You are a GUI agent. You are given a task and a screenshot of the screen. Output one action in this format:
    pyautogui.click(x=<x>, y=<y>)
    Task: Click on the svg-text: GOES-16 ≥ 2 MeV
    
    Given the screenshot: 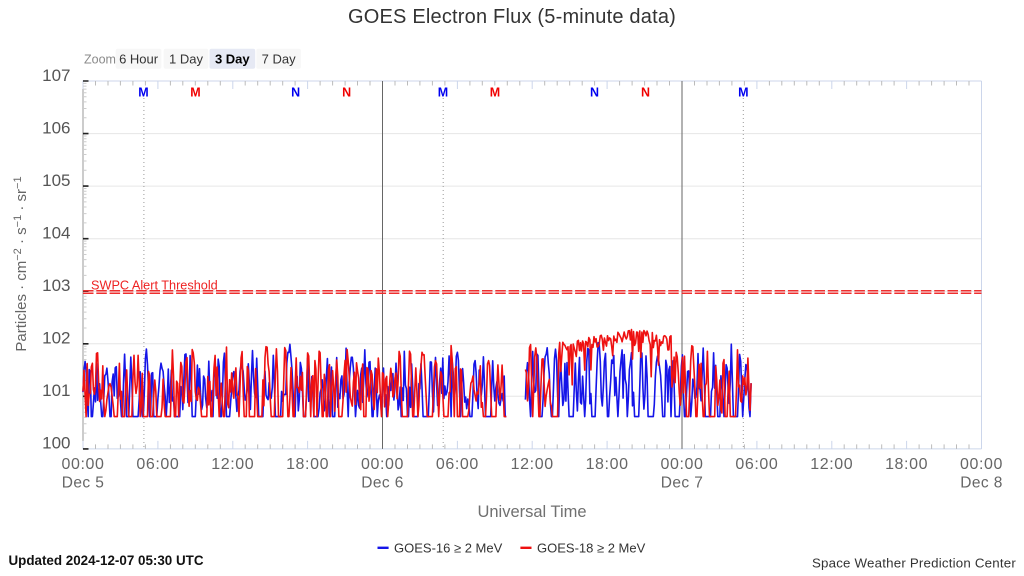 What is the action you would take?
    pyautogui.click(x=448, y=548)
    